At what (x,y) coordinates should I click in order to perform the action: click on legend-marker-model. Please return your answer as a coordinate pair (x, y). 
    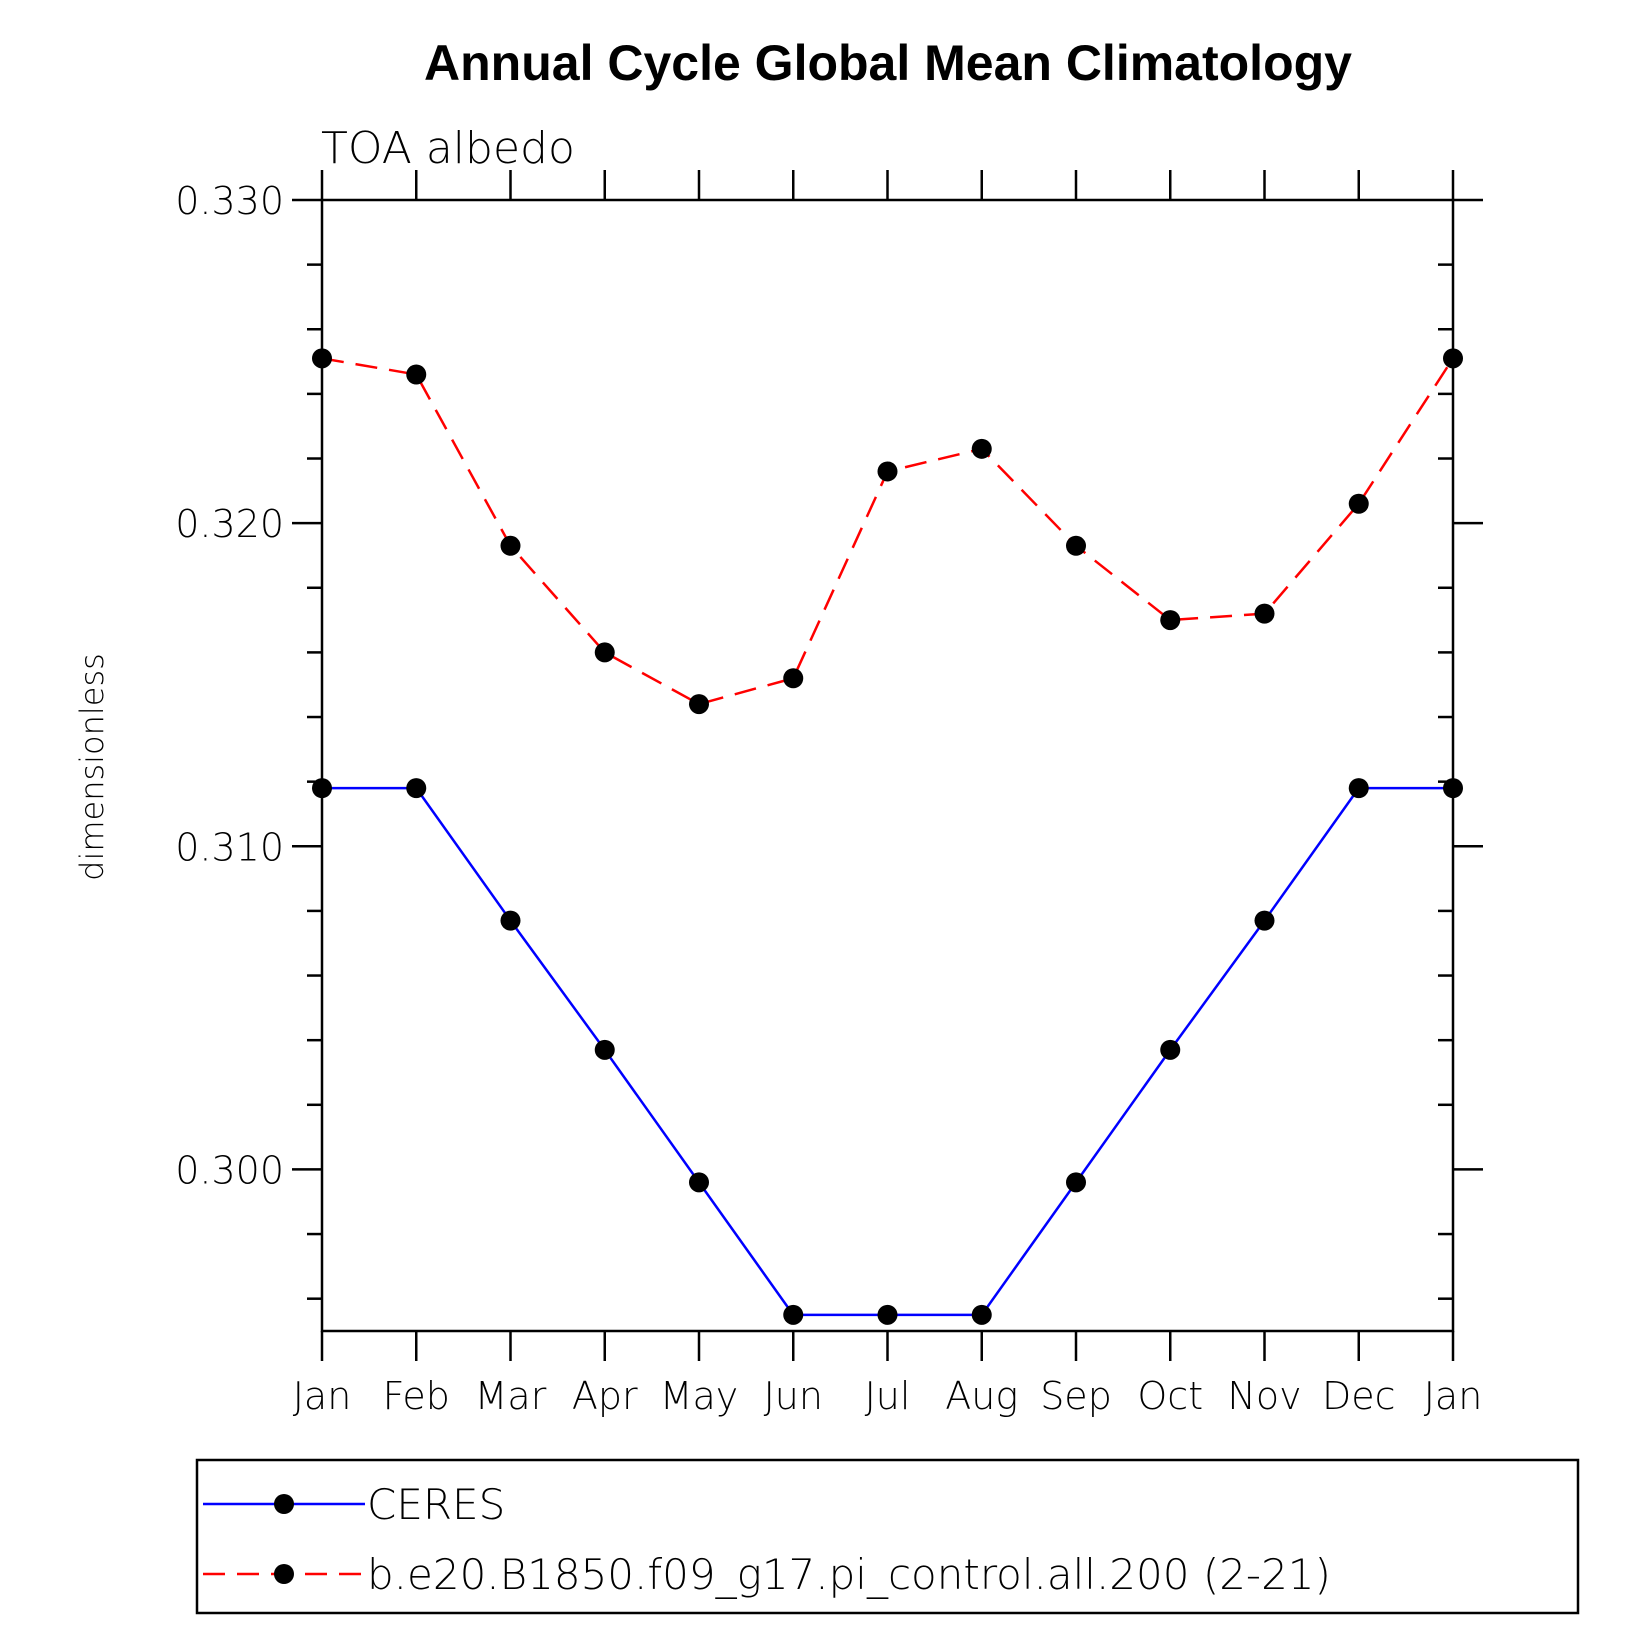
    Looking at the image, I should click on (284, 1574).